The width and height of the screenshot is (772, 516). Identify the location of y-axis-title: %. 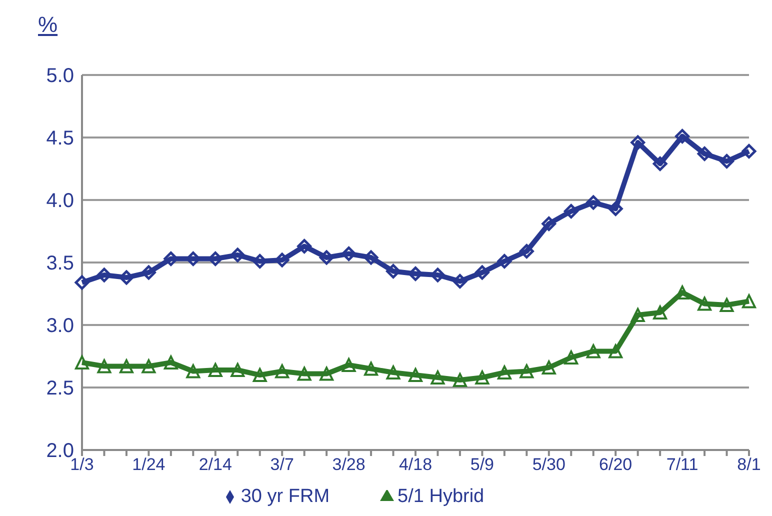
(48, 25).